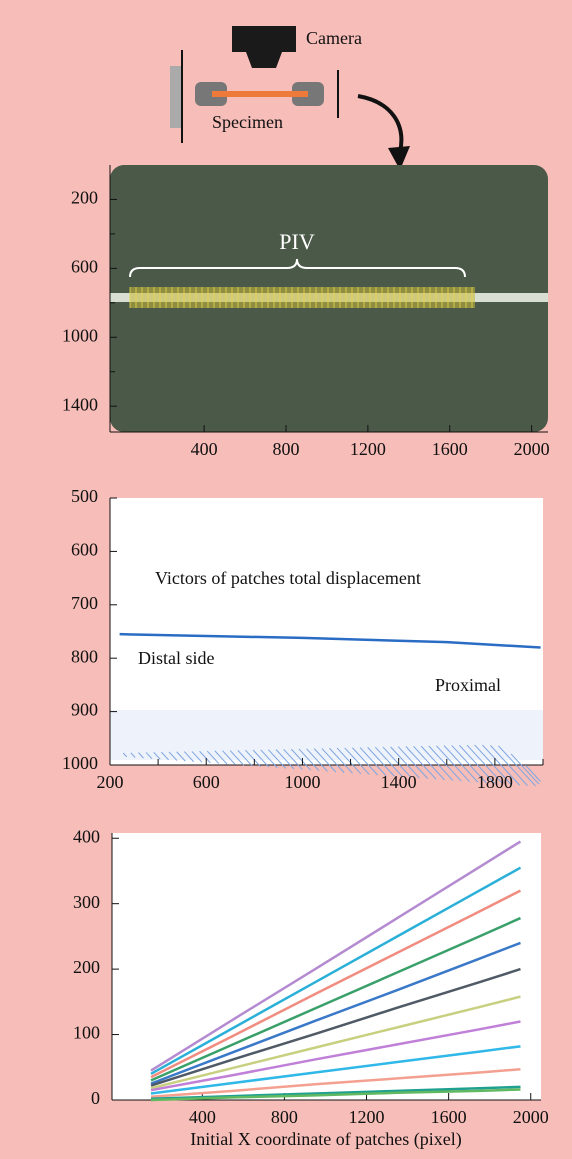 Image resolution: width=572 pixels, height=1159 pixels. What do you see at coordinates (86, 902) in the screenshot?
I see `y-tick-label: 300` at bounding box center [86, 902].